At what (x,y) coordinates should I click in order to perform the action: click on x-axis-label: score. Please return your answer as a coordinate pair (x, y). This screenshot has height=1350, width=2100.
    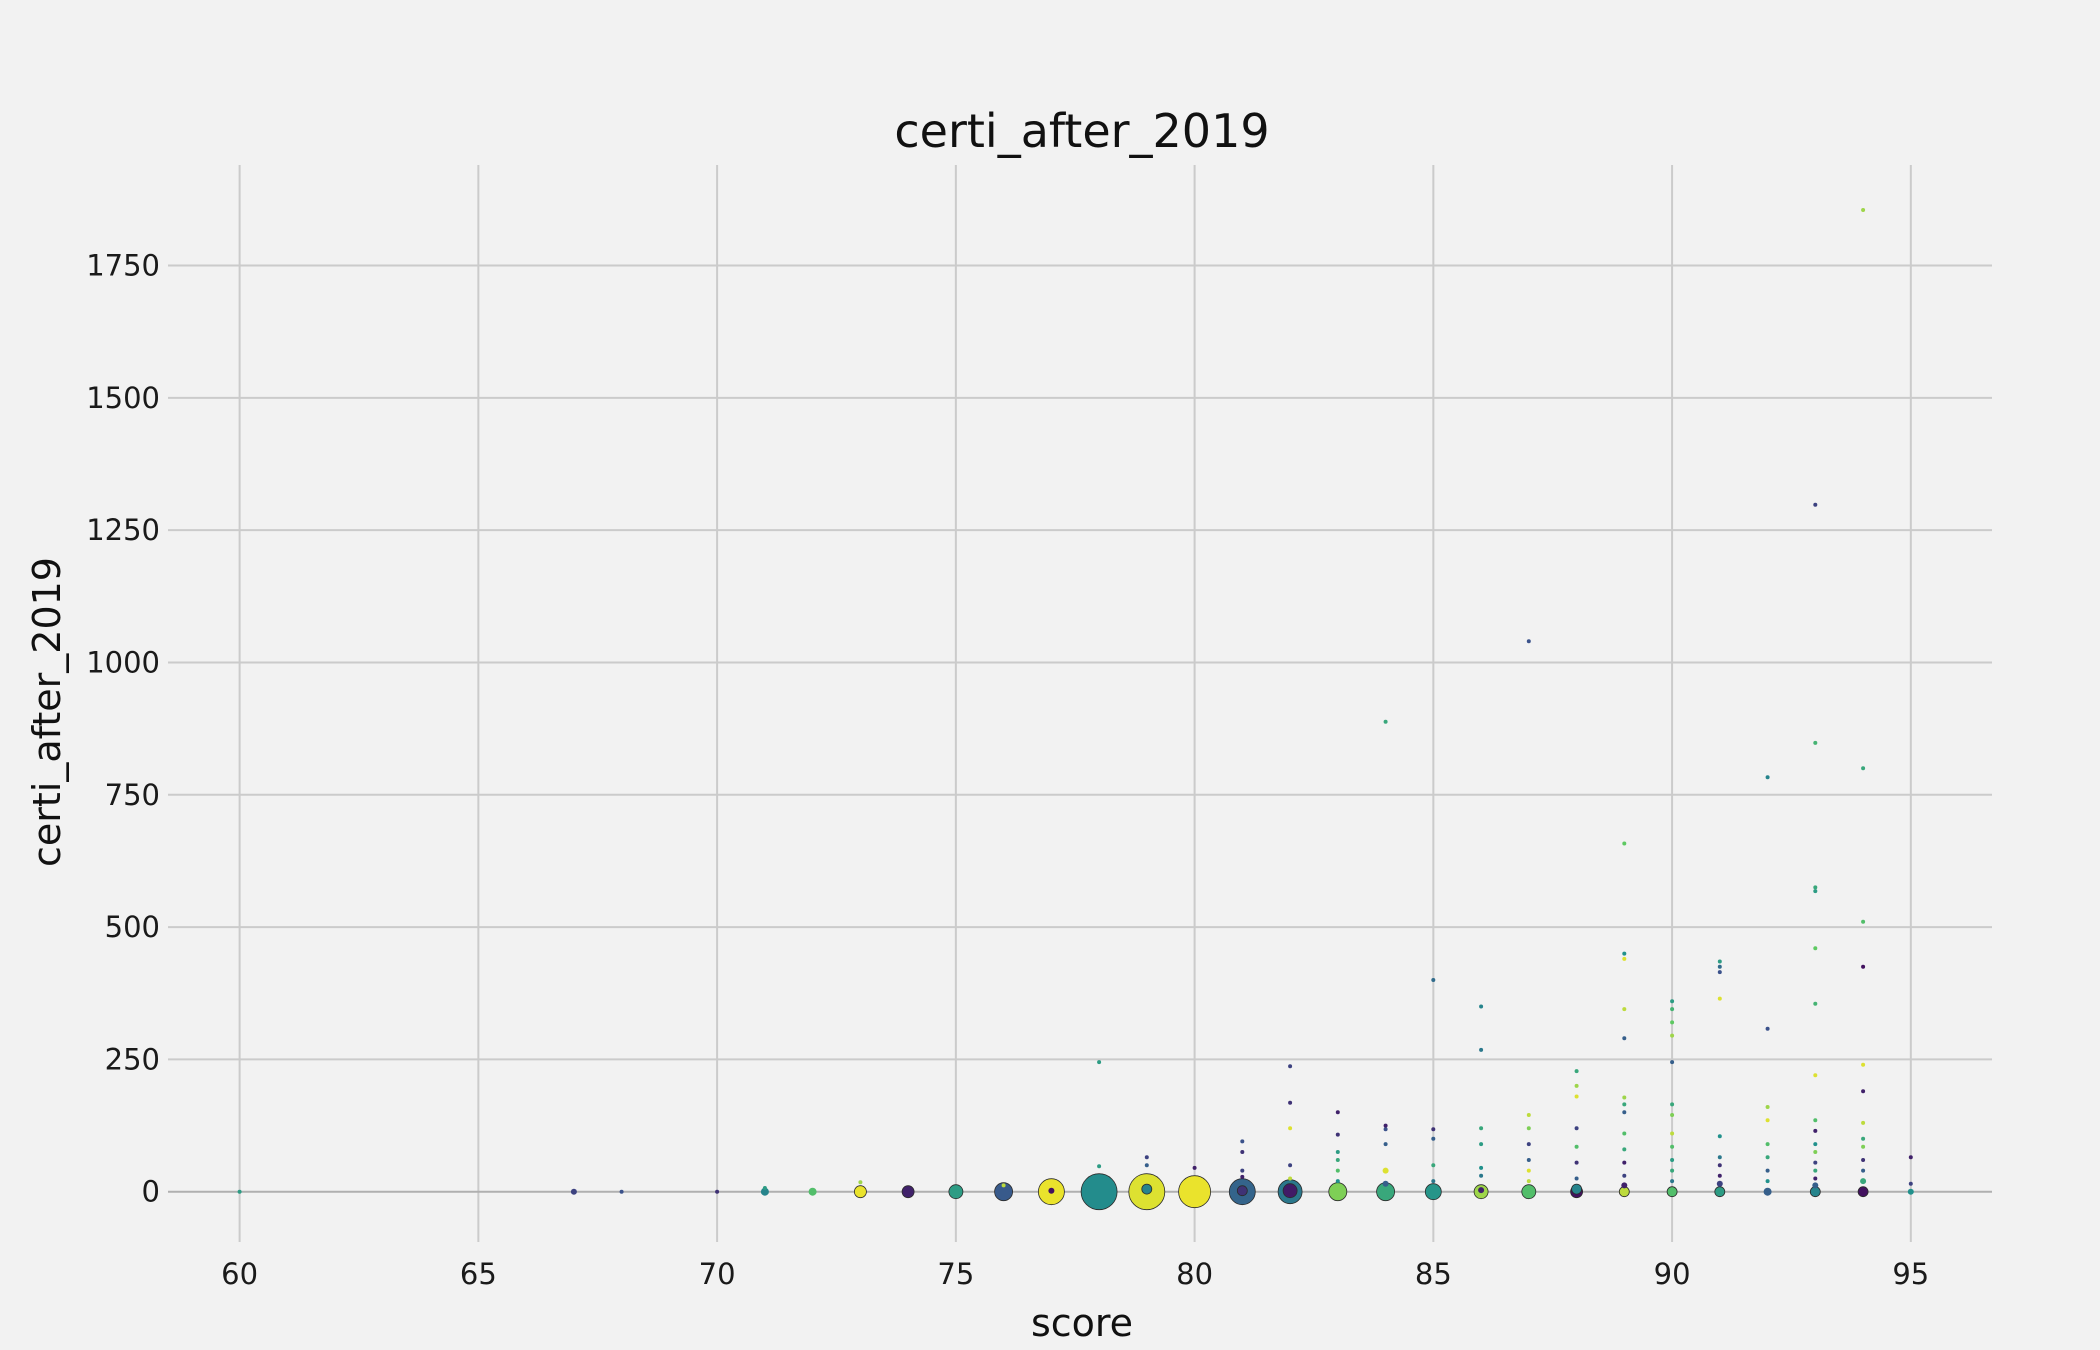
    Looking at the image, I should click on (1082, 1323).